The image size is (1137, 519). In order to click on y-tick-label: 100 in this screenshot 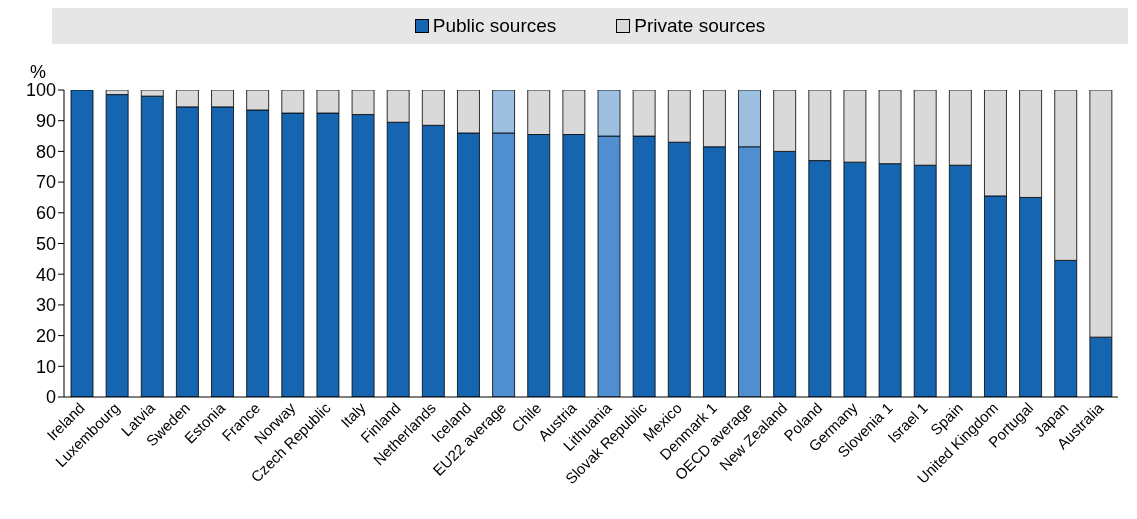, I will do `click(40, 90)`.